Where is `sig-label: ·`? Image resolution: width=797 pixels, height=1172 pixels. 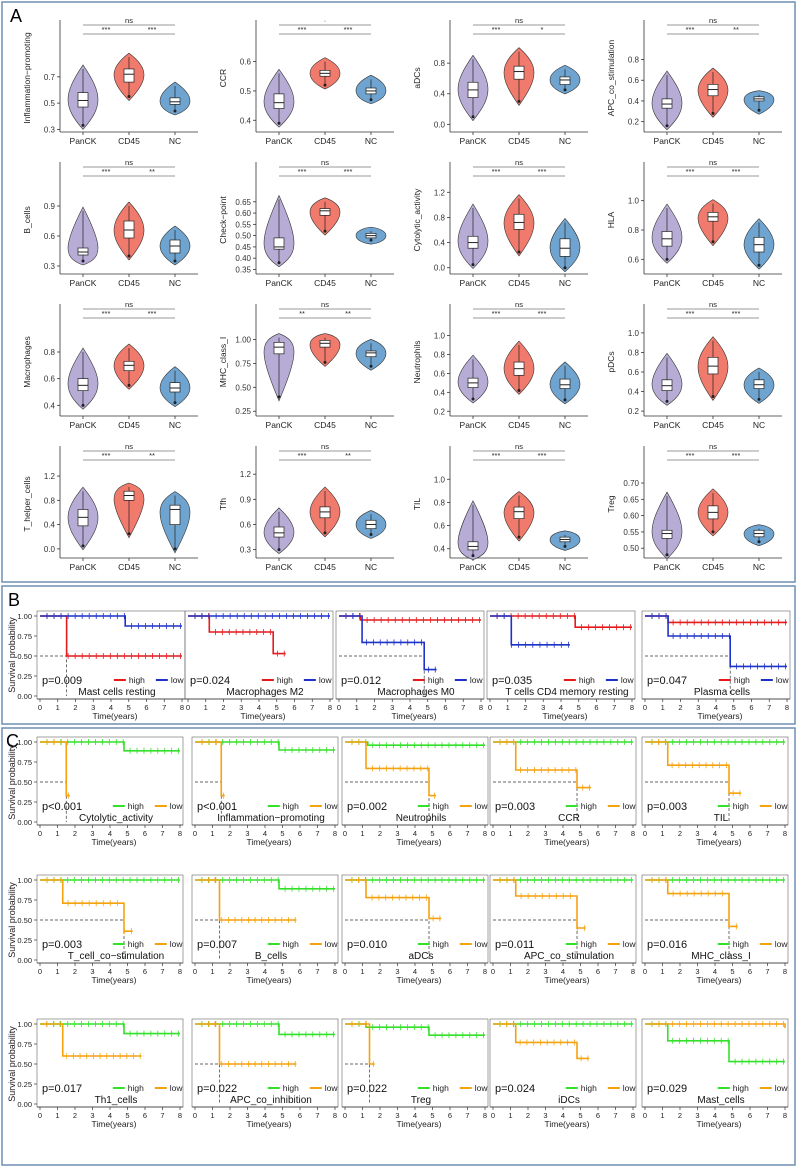 sig-label: · is located at coordinates (325, 20).